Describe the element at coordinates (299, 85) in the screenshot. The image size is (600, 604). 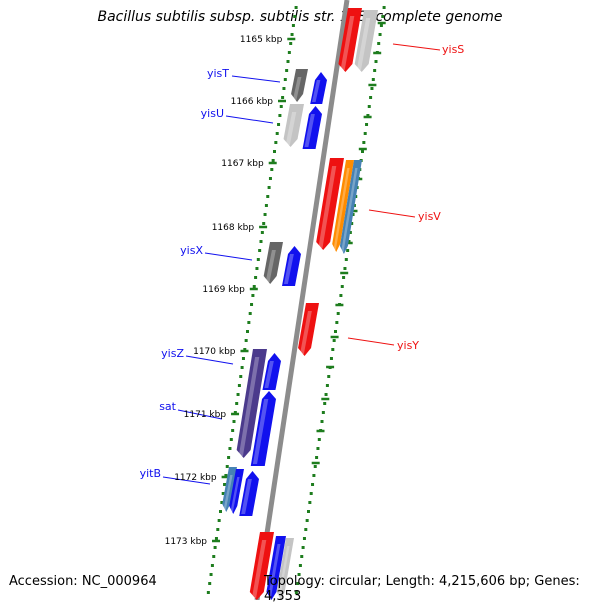
I see `gene-yisT-gray` at that location.